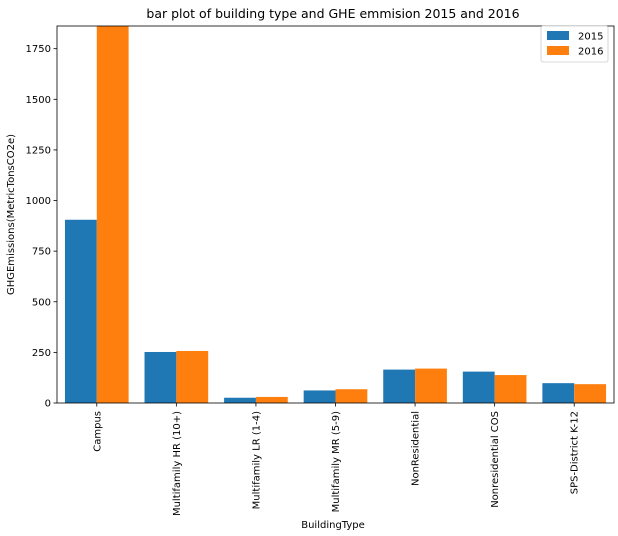 The width and height of the screenshot is (618, 536). I want to click on y-tick-label: 1000, so click(38, 201).